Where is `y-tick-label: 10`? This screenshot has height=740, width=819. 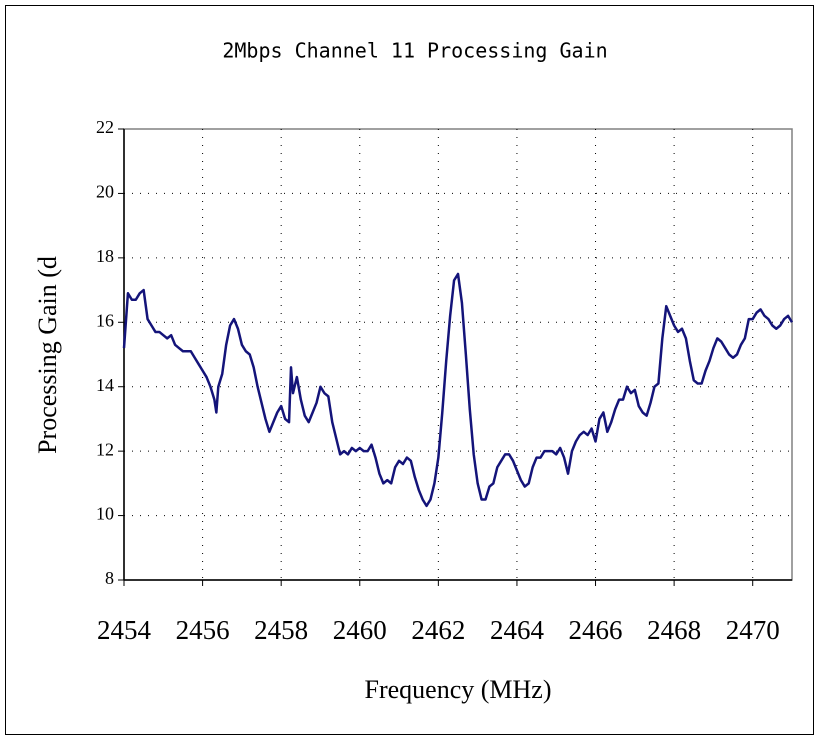 y-tick-label: 10 is located at coordinates (105, 514).